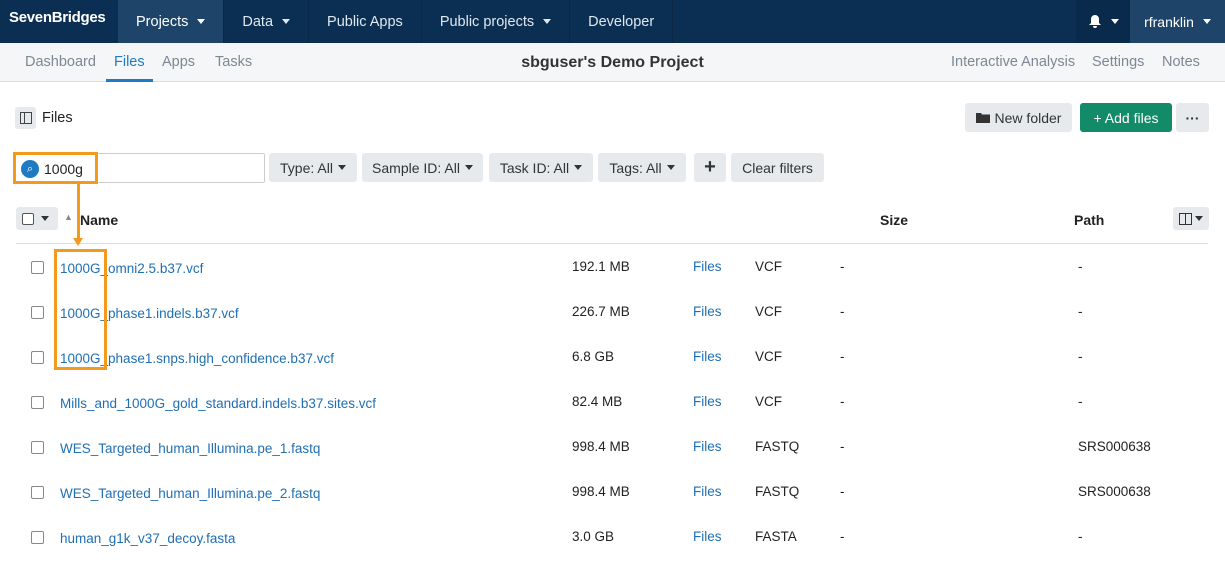  What do you see at coordinates (234, 62) in the screenshot?
I see `tab-tasks: Tasks` at bounding box center [234, 62].